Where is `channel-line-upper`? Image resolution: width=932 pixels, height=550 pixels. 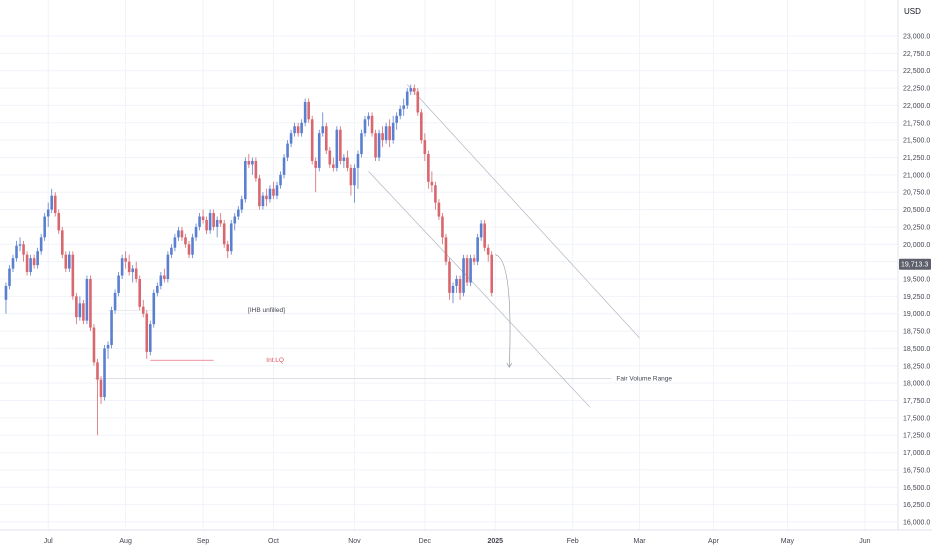
channel-line-upper is located at coordinates (523, 211).